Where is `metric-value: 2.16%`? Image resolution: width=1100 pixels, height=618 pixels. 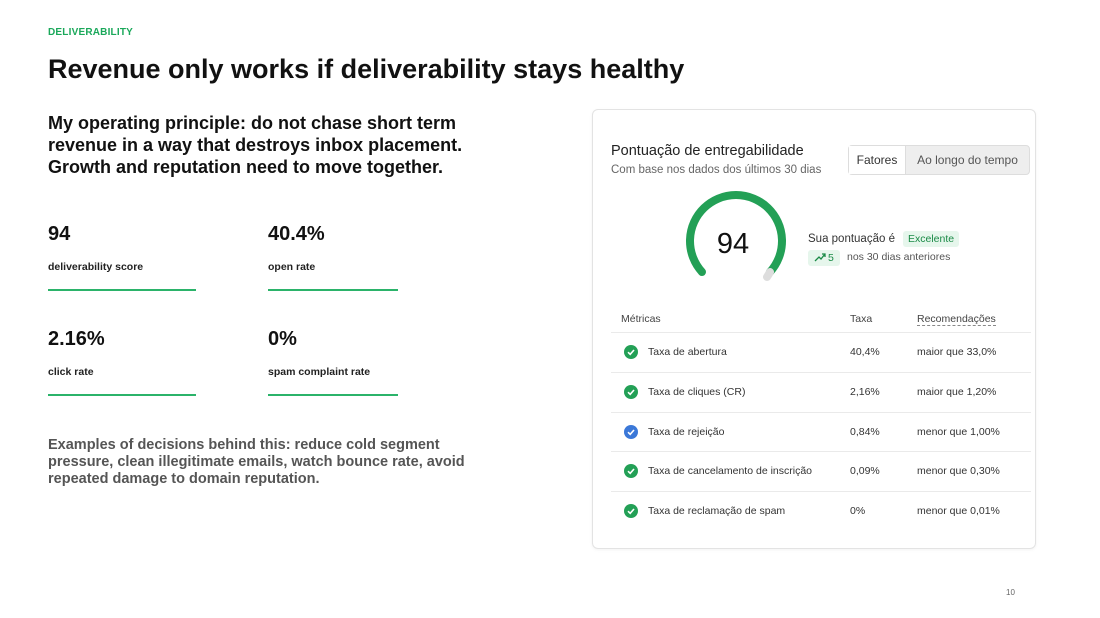 metric-value: 2.16% is located at coordinates (76, 339).